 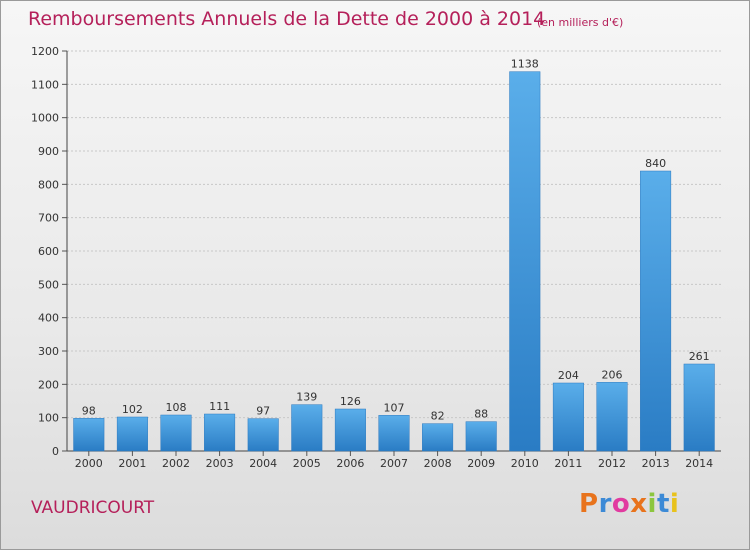 I want to click on x-tick-label: 2001, so click(x=132, y=463).